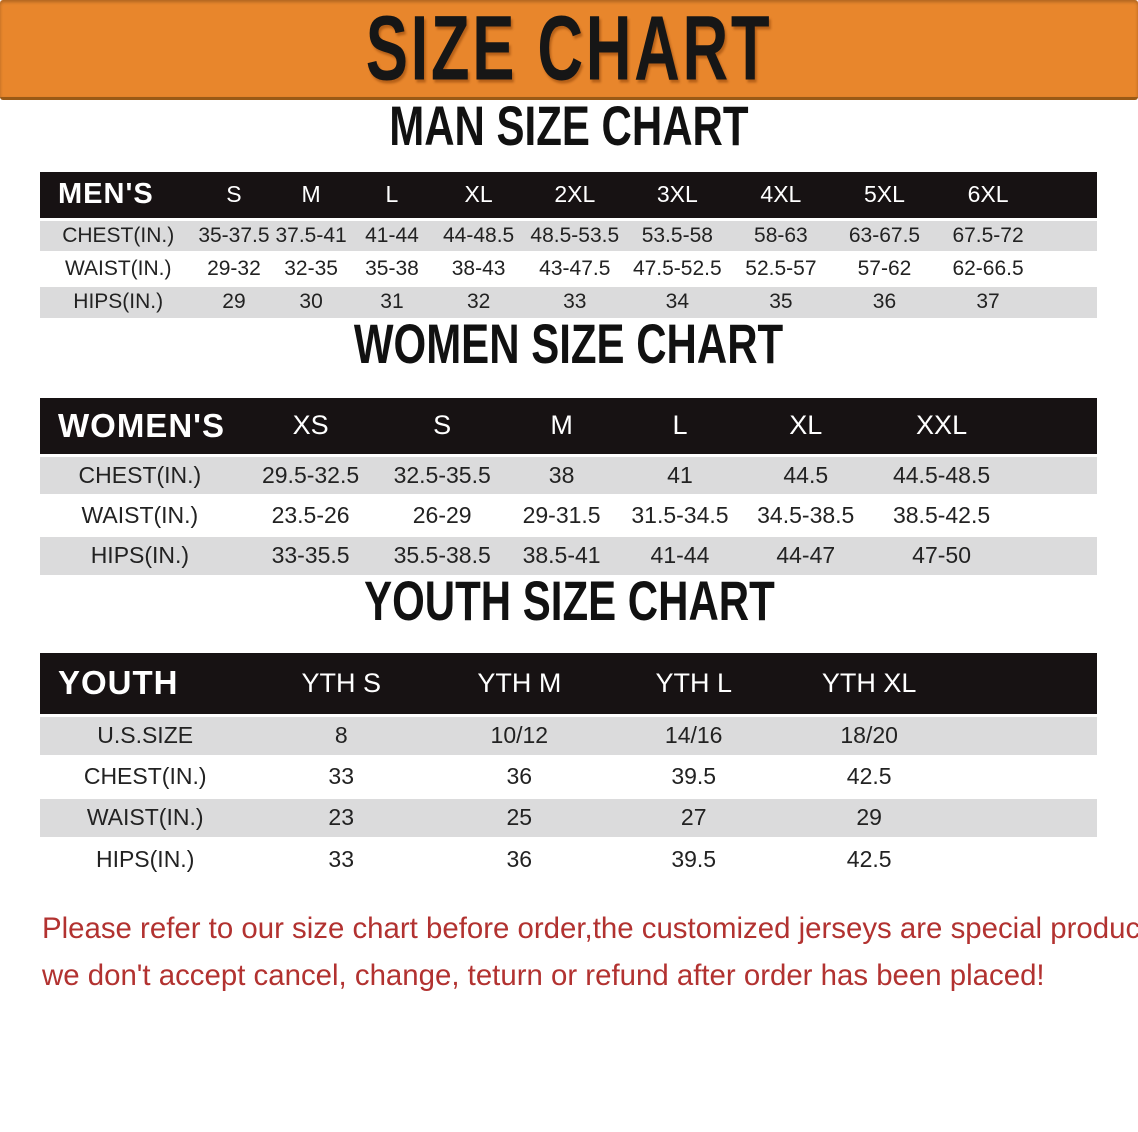 Image resolution: width=1138 pixels, height=1132 pixels. Describe the element at coordinates (941, 514) in the screenshot. I see `size-value-cell: 38.5-42.5` at that location.